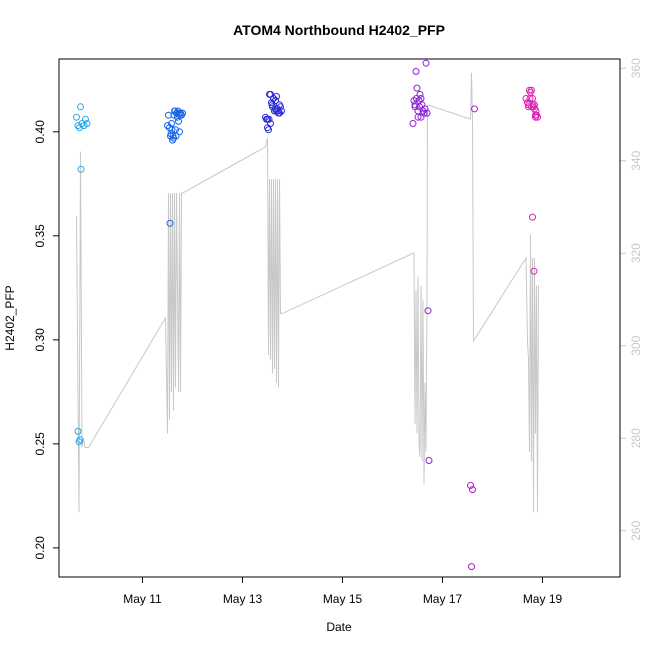 Image resolution: width=650 pixels, height=650 pixels. Describe the element at coordinates (339, 627) in the screenshot. I see `x-axis-label: Date` at that location.